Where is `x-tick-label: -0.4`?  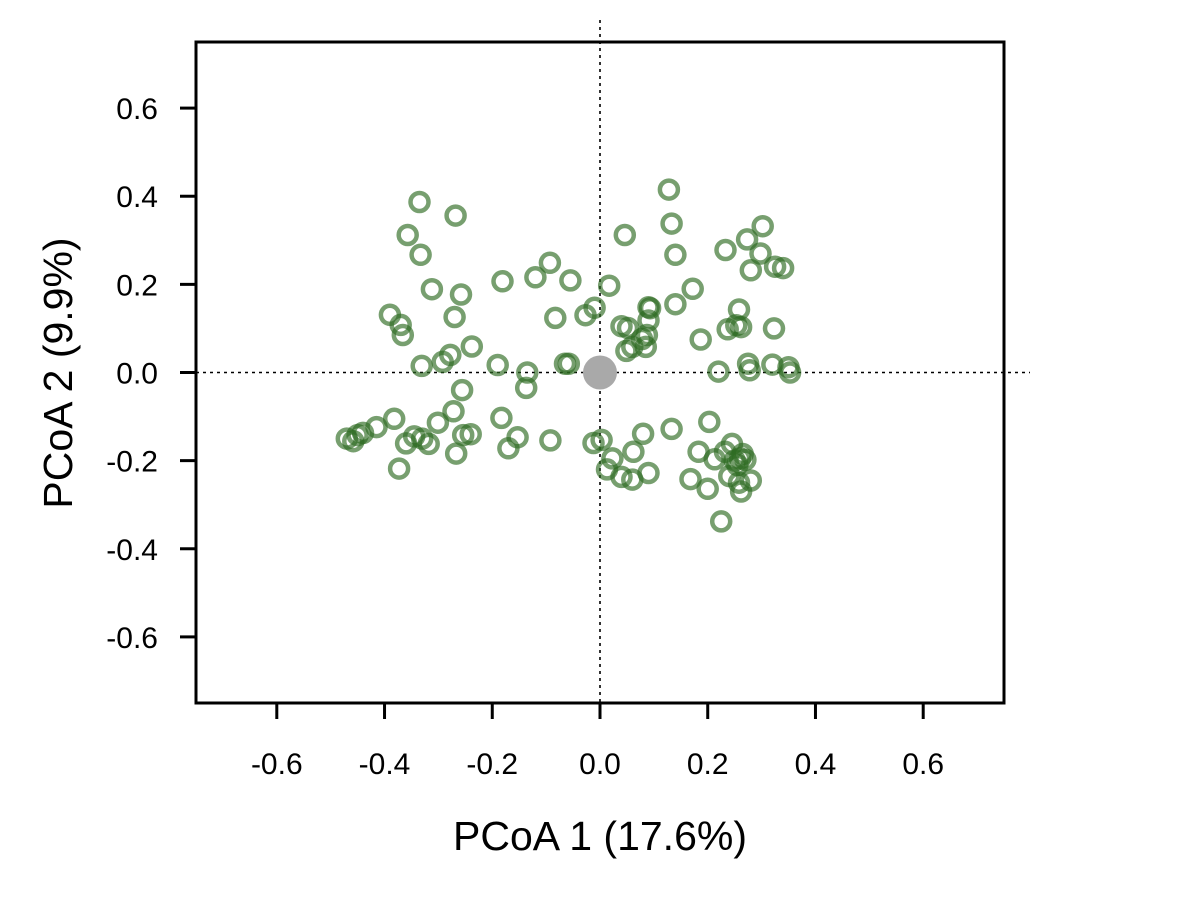
x-tick-label: -0.4 is located at coordinates (385, 764).